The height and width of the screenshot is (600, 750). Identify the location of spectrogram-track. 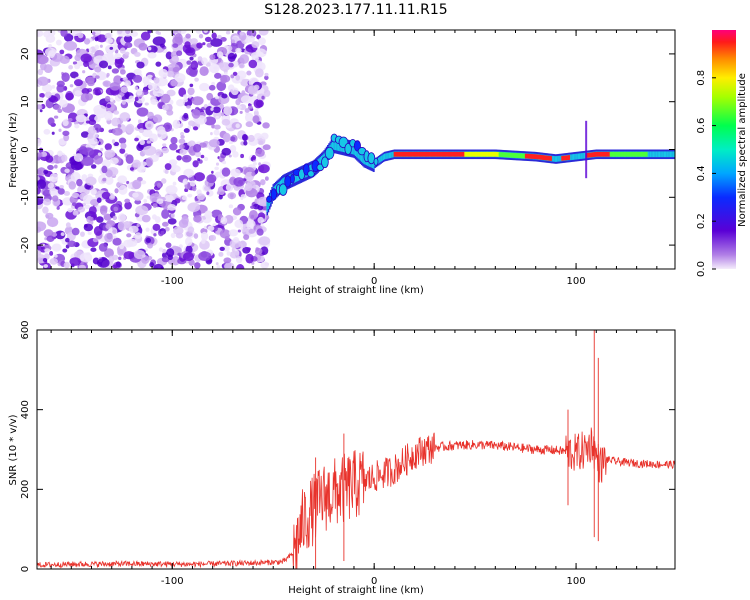
(470, 168).